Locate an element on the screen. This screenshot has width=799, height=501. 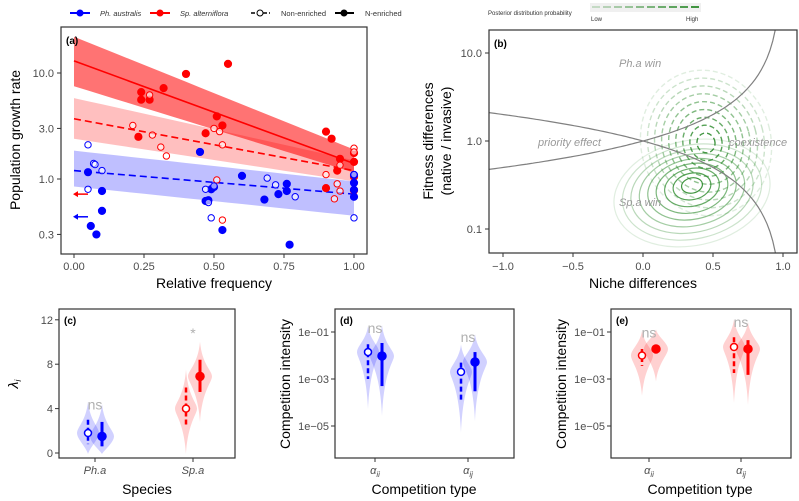
panel-b-ylabel-1: Fitness differences is located at coordinates (428, 140).